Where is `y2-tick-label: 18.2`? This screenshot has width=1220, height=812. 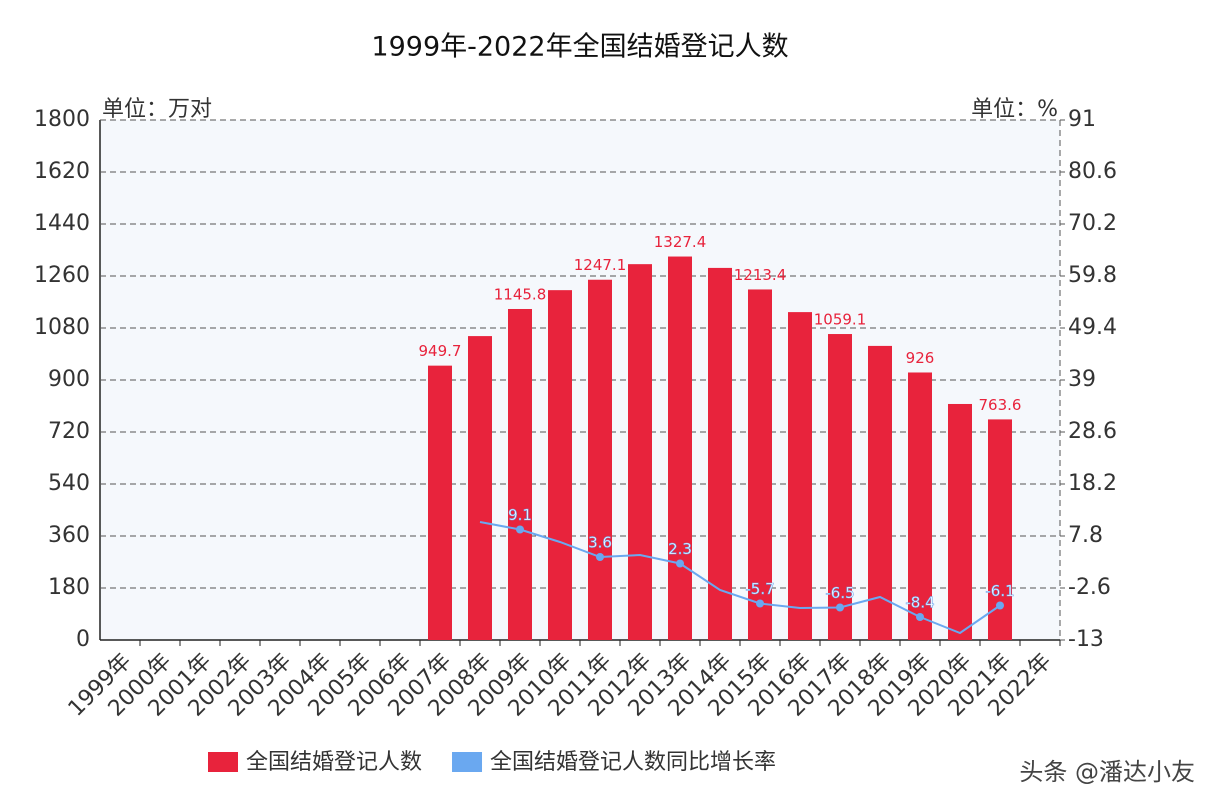
y2-tick-label: 18.2 is located at coordinates (1092, 483).